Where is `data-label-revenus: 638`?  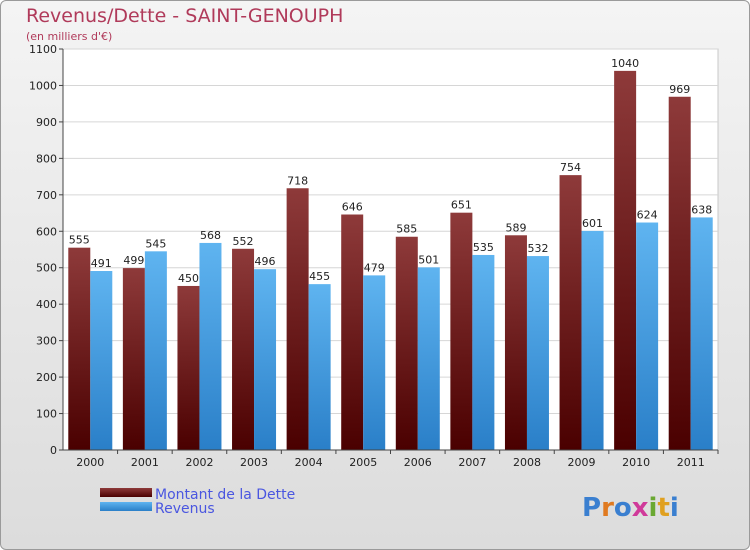 data-label-revenus: 638 is located at coordinates (701, 209).